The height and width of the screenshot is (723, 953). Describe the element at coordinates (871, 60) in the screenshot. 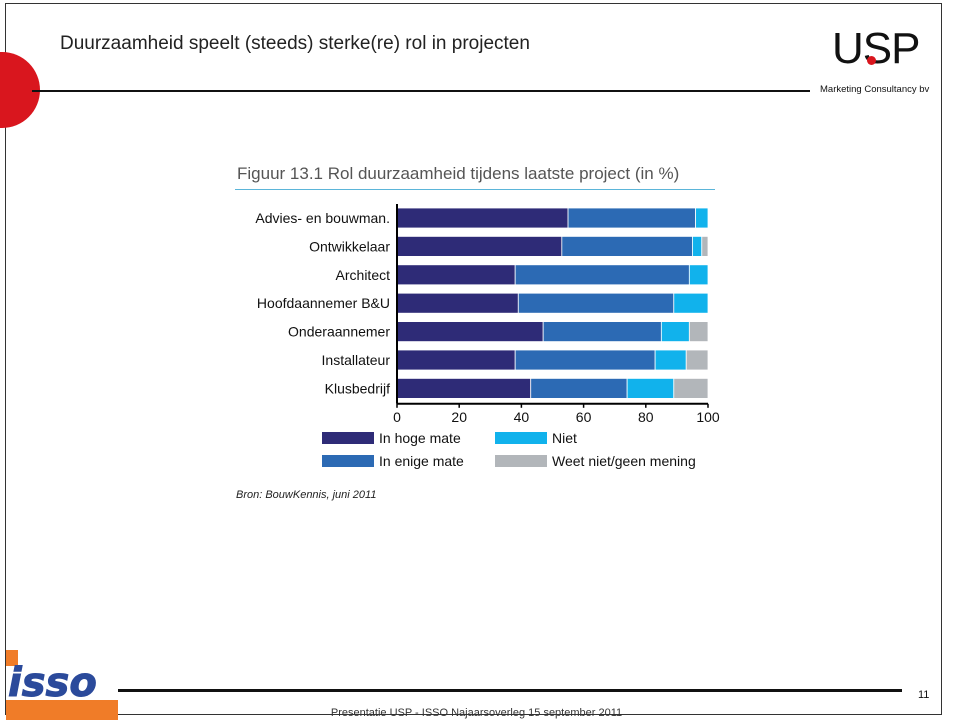

I see `usp-logo-dot` at that location.